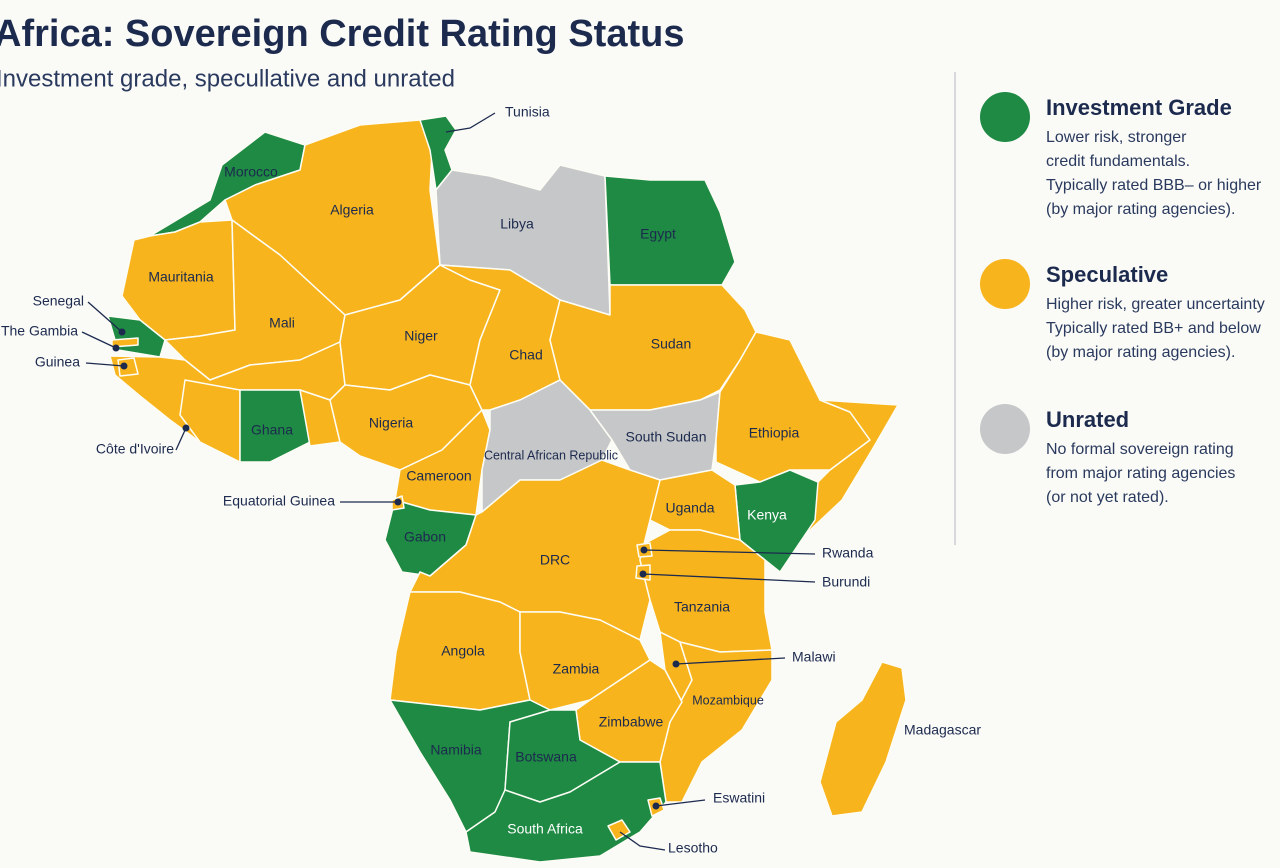  I want to click on country-label: Cameroon, so click(438, 476).